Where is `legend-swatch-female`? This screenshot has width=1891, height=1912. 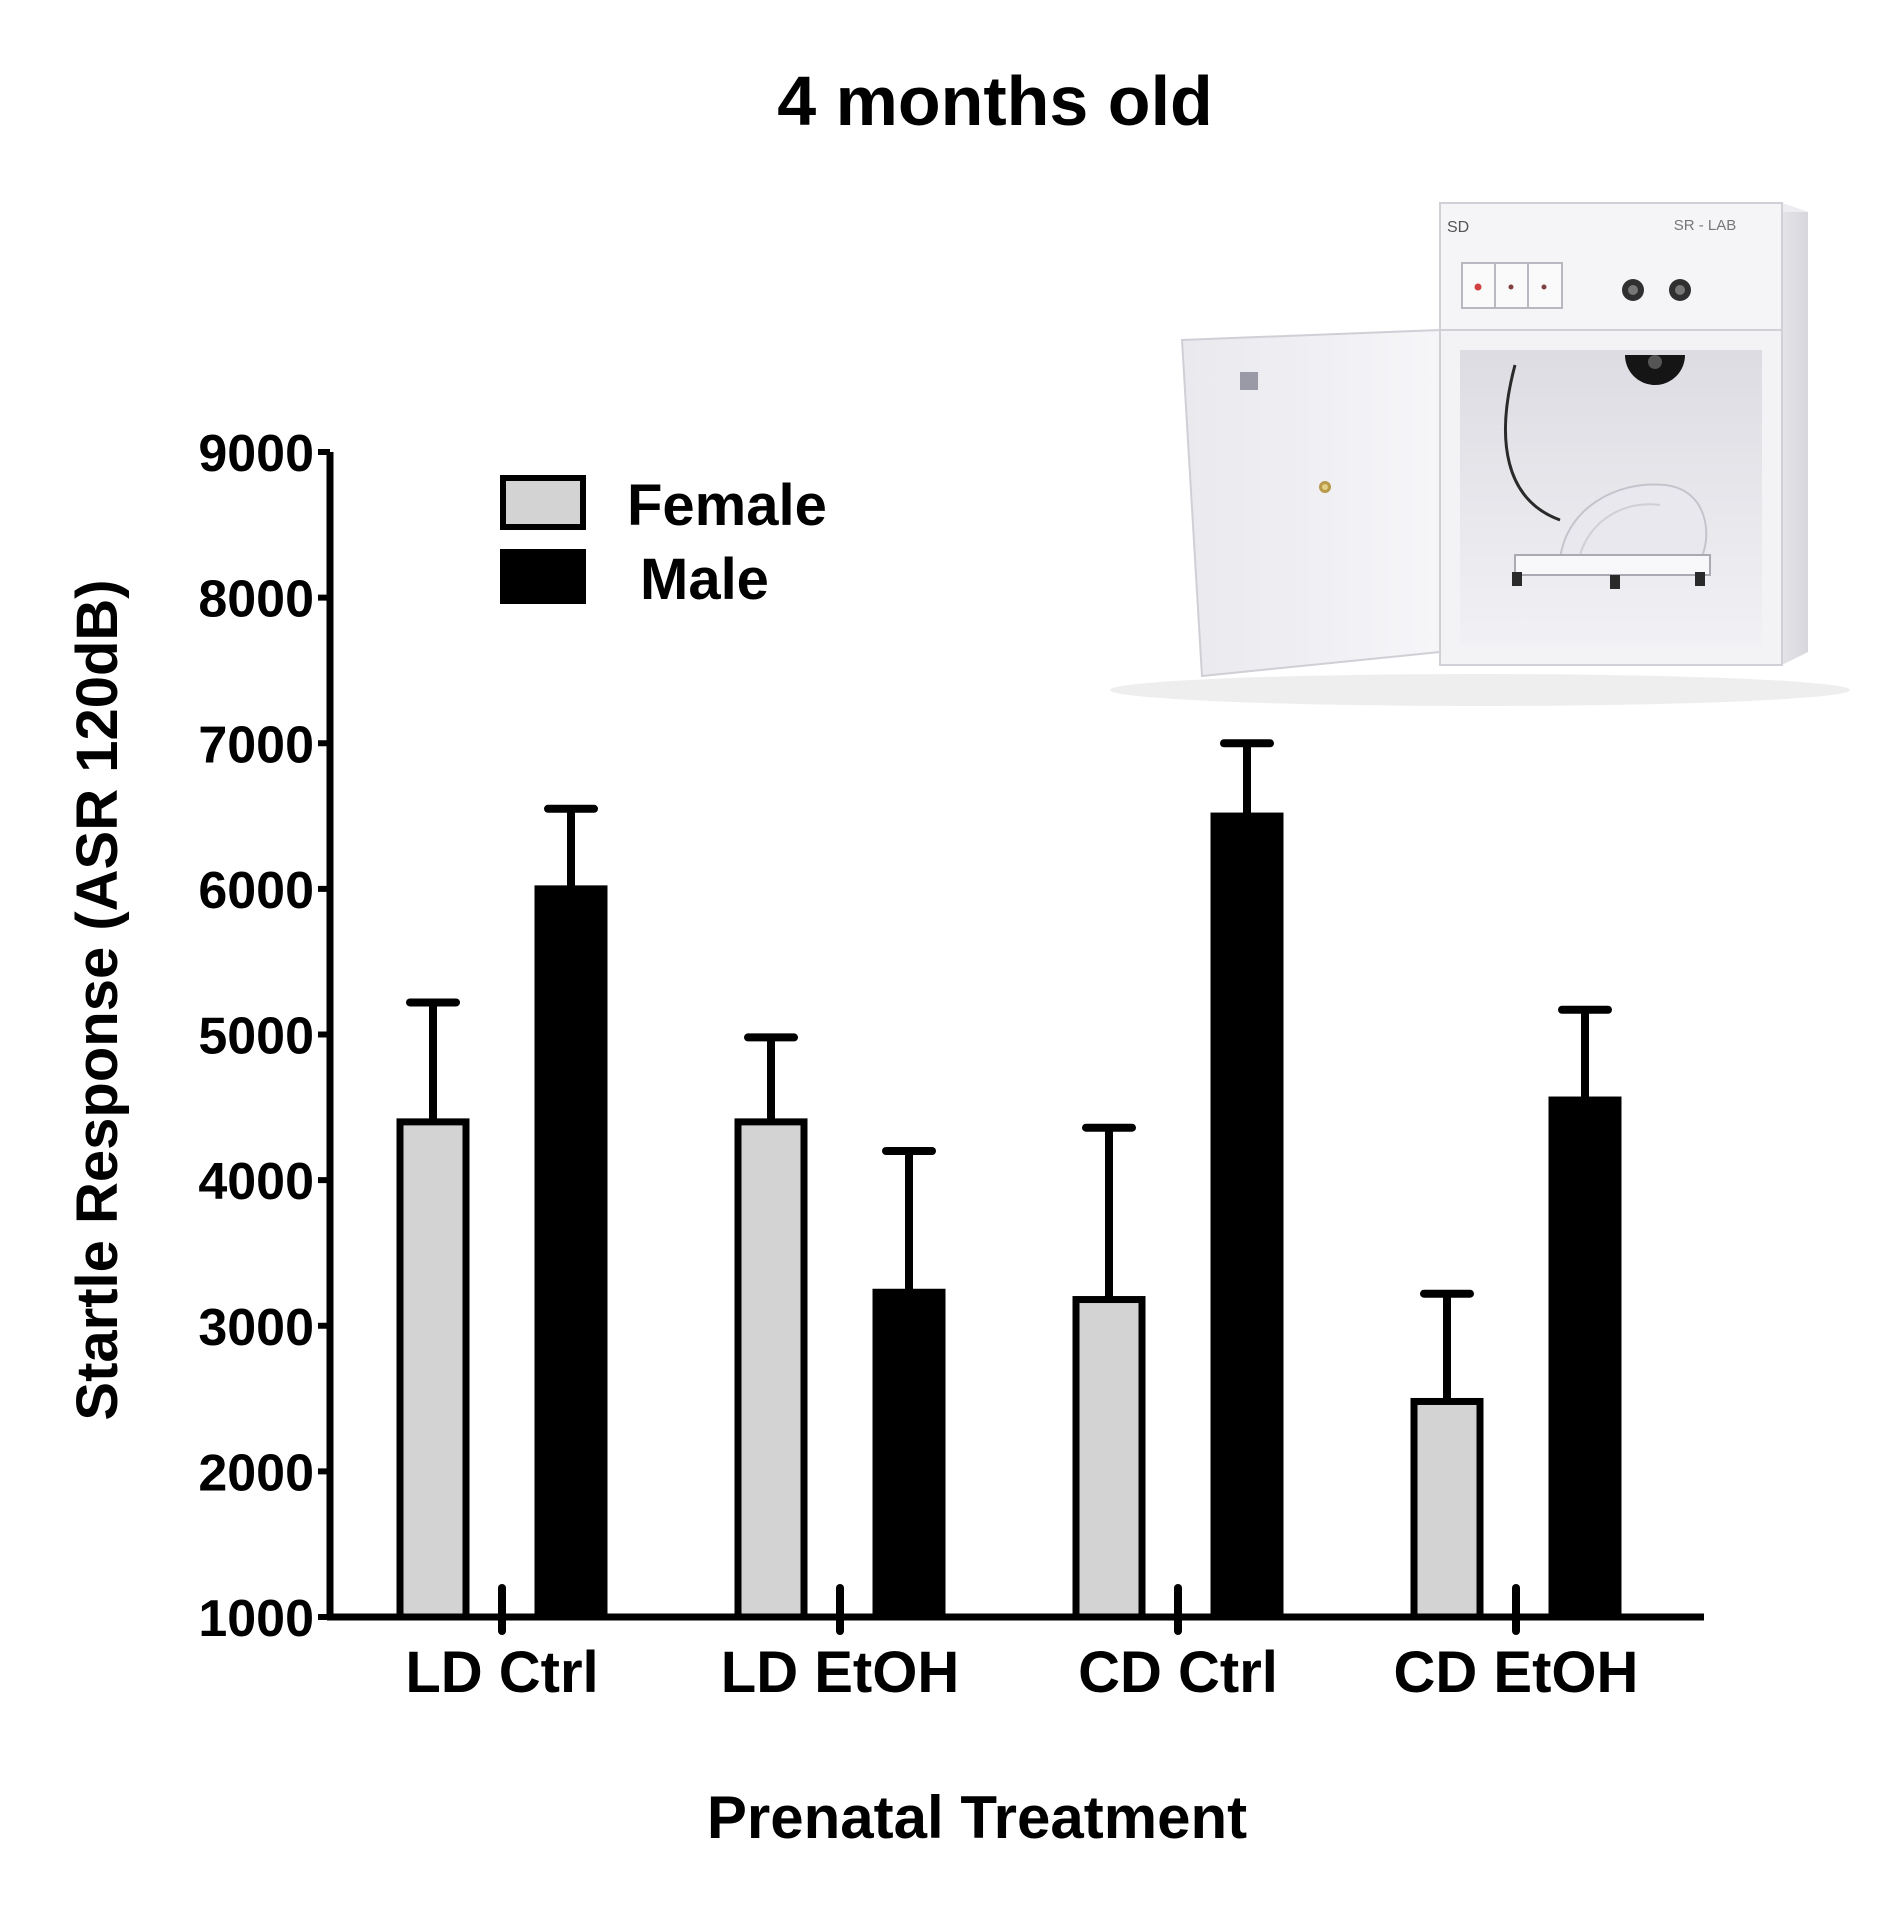
legend-swatch-female is located at coordinates (543, 502).